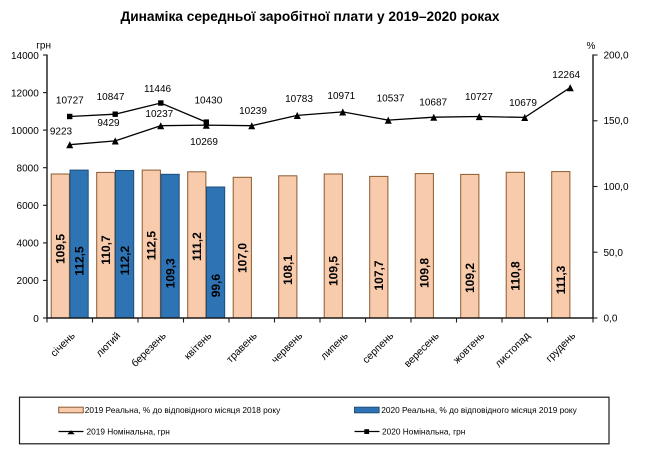  Describe the element at coordinates (28, 244) in the screenshot. I see `svg-text: 4000` at that location.